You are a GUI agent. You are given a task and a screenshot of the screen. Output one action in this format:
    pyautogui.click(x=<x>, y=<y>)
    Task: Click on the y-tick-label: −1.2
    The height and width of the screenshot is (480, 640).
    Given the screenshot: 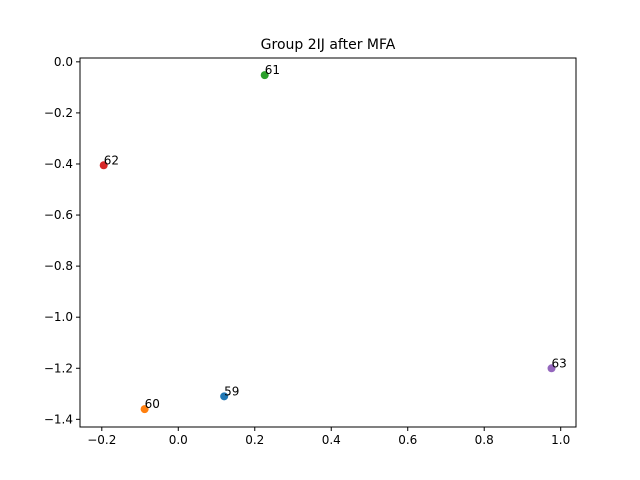 What is the action you would take?
    pyautogui.click(x=58, y=368)
    